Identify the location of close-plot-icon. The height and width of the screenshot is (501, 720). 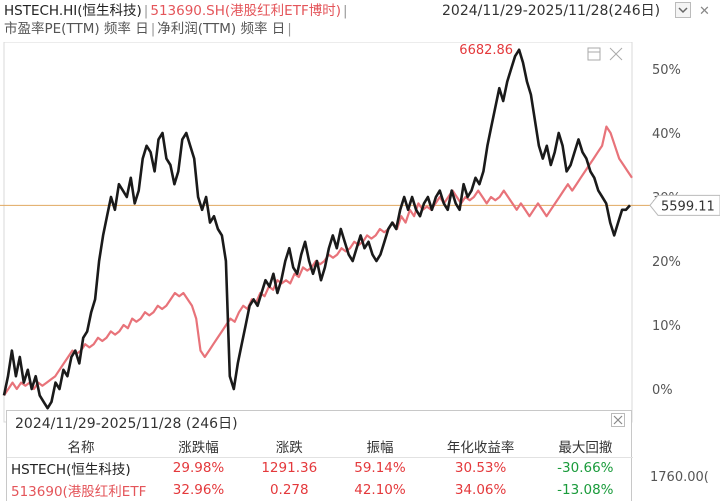
(616, 54).